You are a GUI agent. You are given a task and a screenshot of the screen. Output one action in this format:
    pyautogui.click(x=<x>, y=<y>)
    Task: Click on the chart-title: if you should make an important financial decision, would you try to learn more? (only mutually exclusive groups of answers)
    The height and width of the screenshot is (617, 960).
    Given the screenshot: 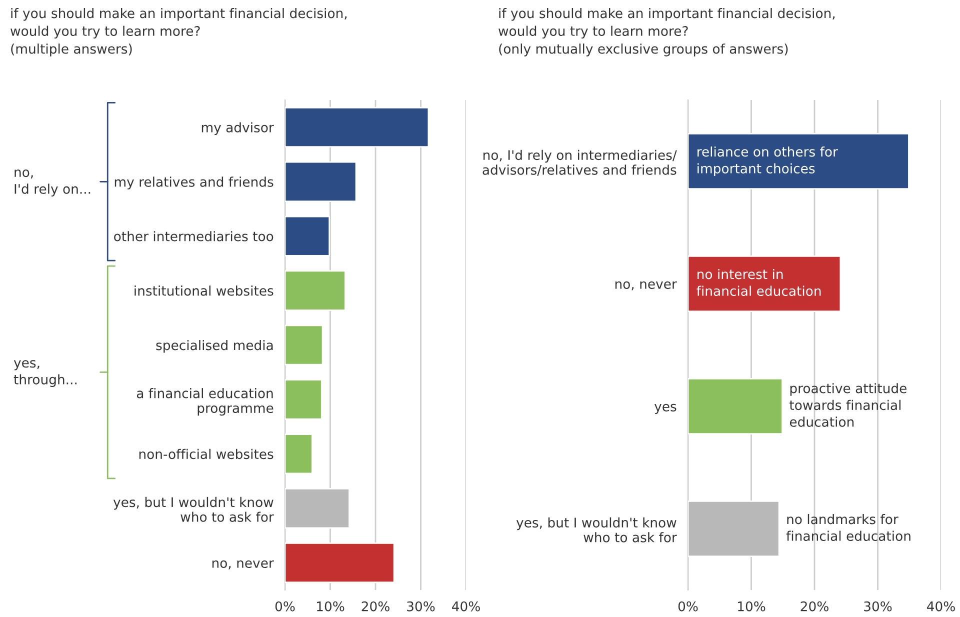 What is the action you would take?
    pyautogui.click(x=666, y=32)
    